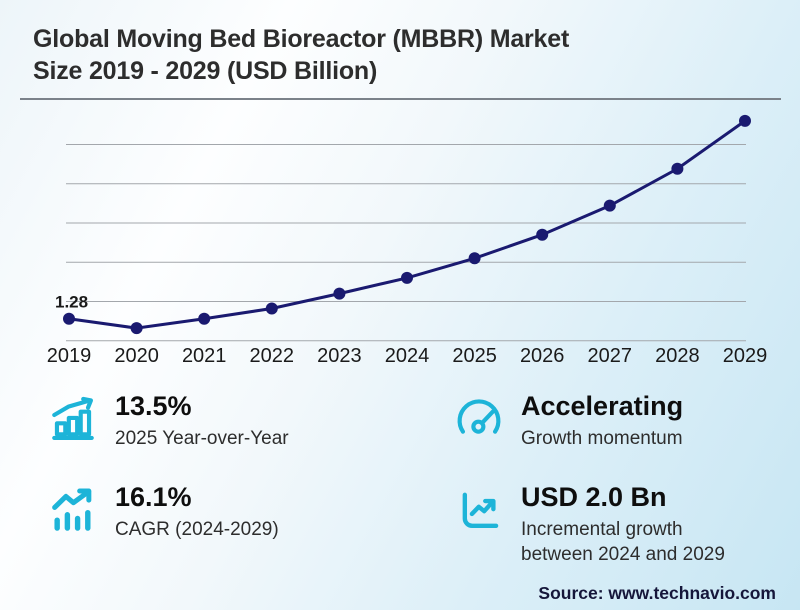  I want to click on speedometer-icon, so click(479, 422).